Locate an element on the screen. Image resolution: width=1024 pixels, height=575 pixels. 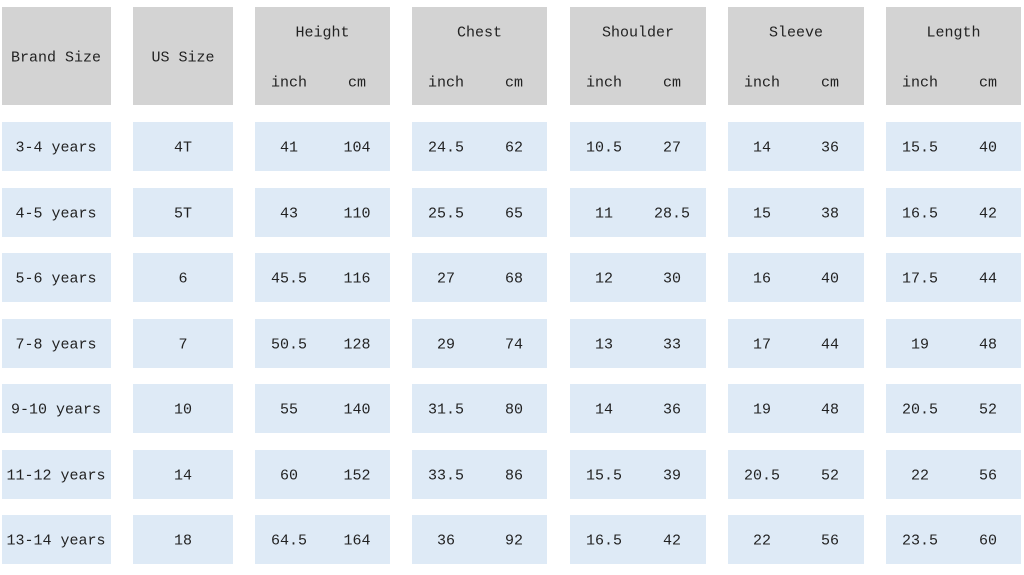
cell-text: 11 is located at coordinates (604, 213).